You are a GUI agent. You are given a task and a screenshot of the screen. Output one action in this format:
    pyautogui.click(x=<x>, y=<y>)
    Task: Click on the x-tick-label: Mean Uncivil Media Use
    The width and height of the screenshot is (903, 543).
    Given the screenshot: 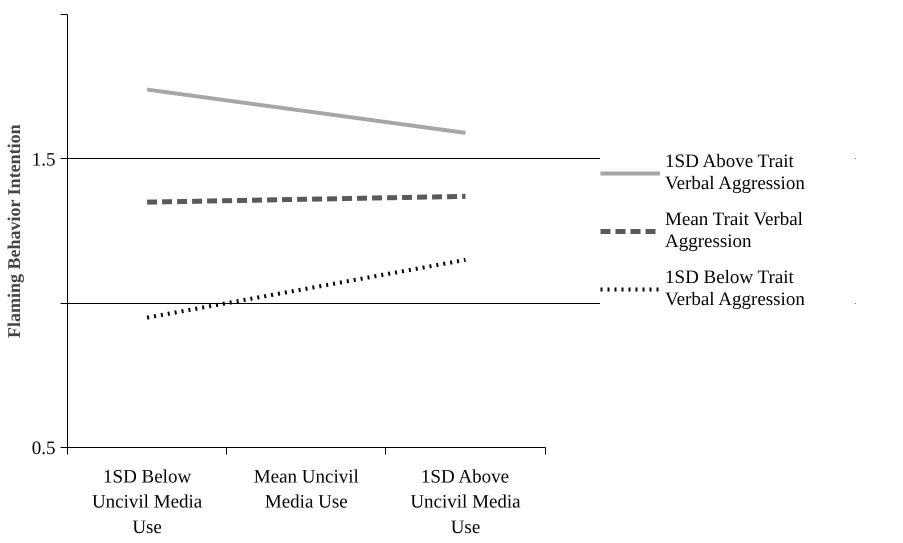 What is the action you would take?
    pyautogui.click(x=306, y=489)
    